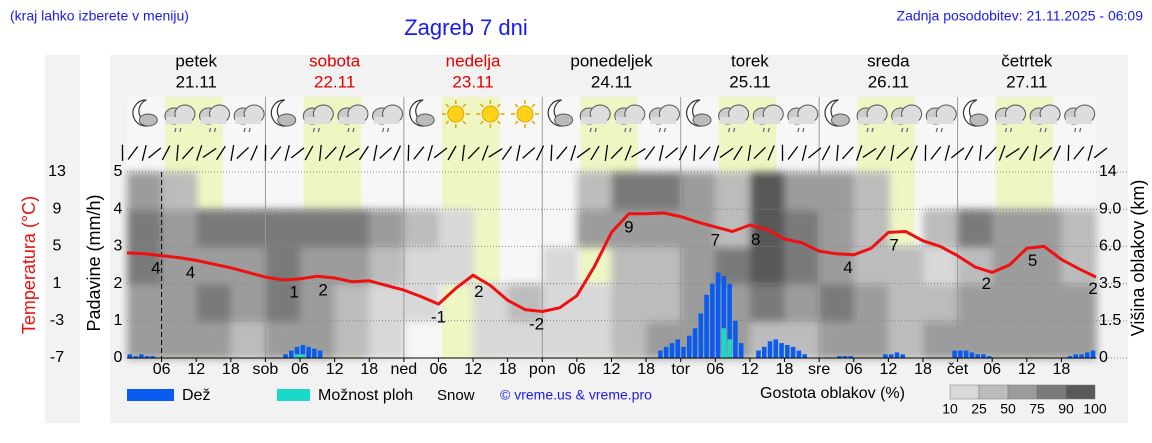 The image size is (1152, 443). Describe the element at coordinates (1066, 409) in the screenshot. I see `cloud-legend-label: 90` at that location.